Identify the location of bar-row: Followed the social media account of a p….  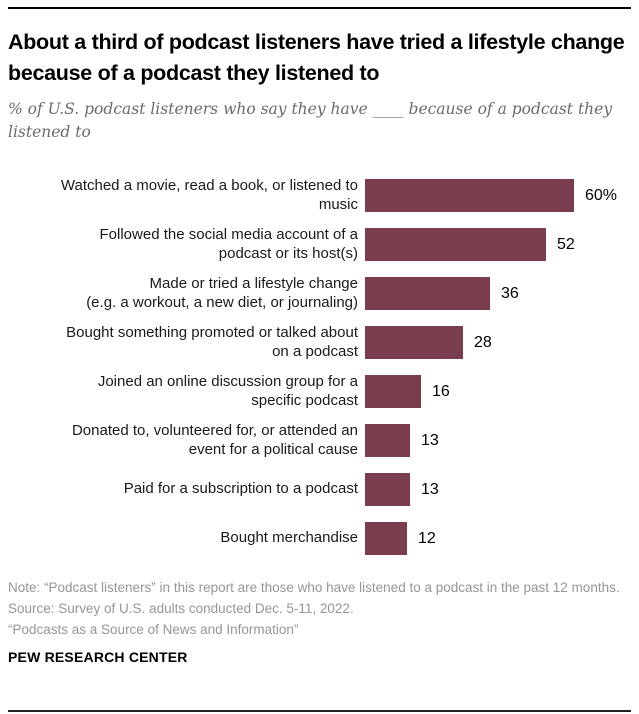
(319, 244).